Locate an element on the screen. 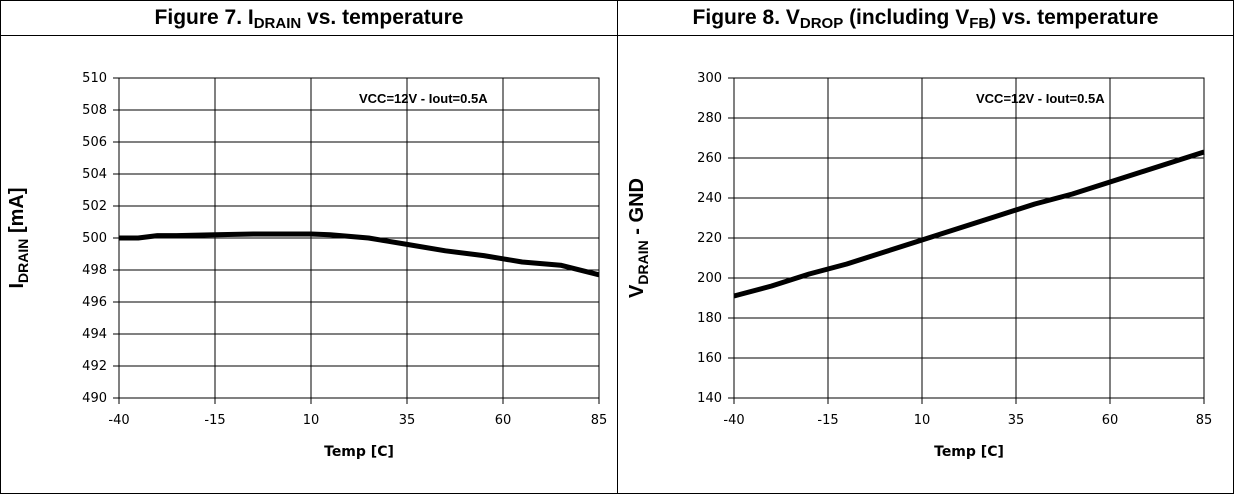  figure-7-title: Figure 7. IDRAIN vs. temperature is located at coordinates (309, 18).